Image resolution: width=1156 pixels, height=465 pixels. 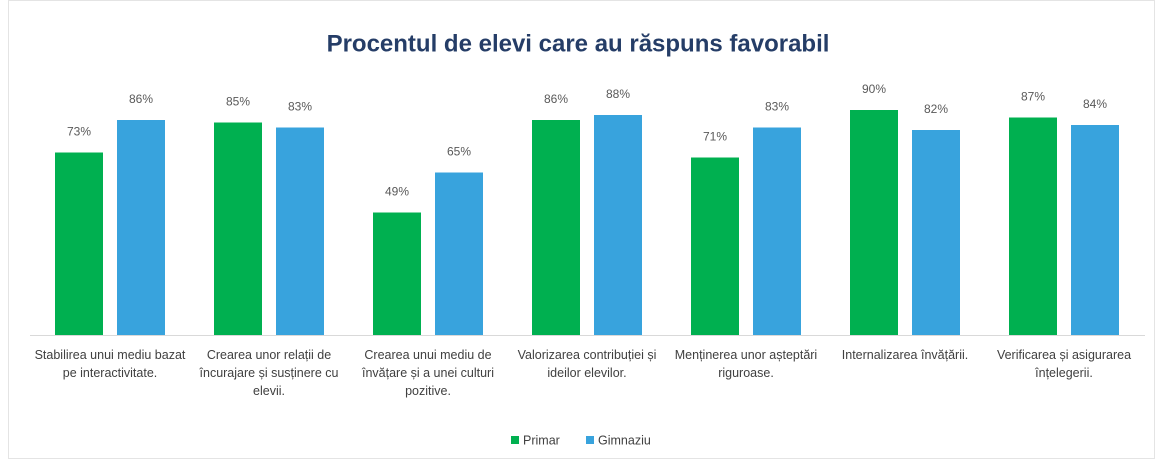 What do you see at coordinates (541, 440) in the screenshot?
I see `legend-label: Primar` at bounding box center [541, 440].